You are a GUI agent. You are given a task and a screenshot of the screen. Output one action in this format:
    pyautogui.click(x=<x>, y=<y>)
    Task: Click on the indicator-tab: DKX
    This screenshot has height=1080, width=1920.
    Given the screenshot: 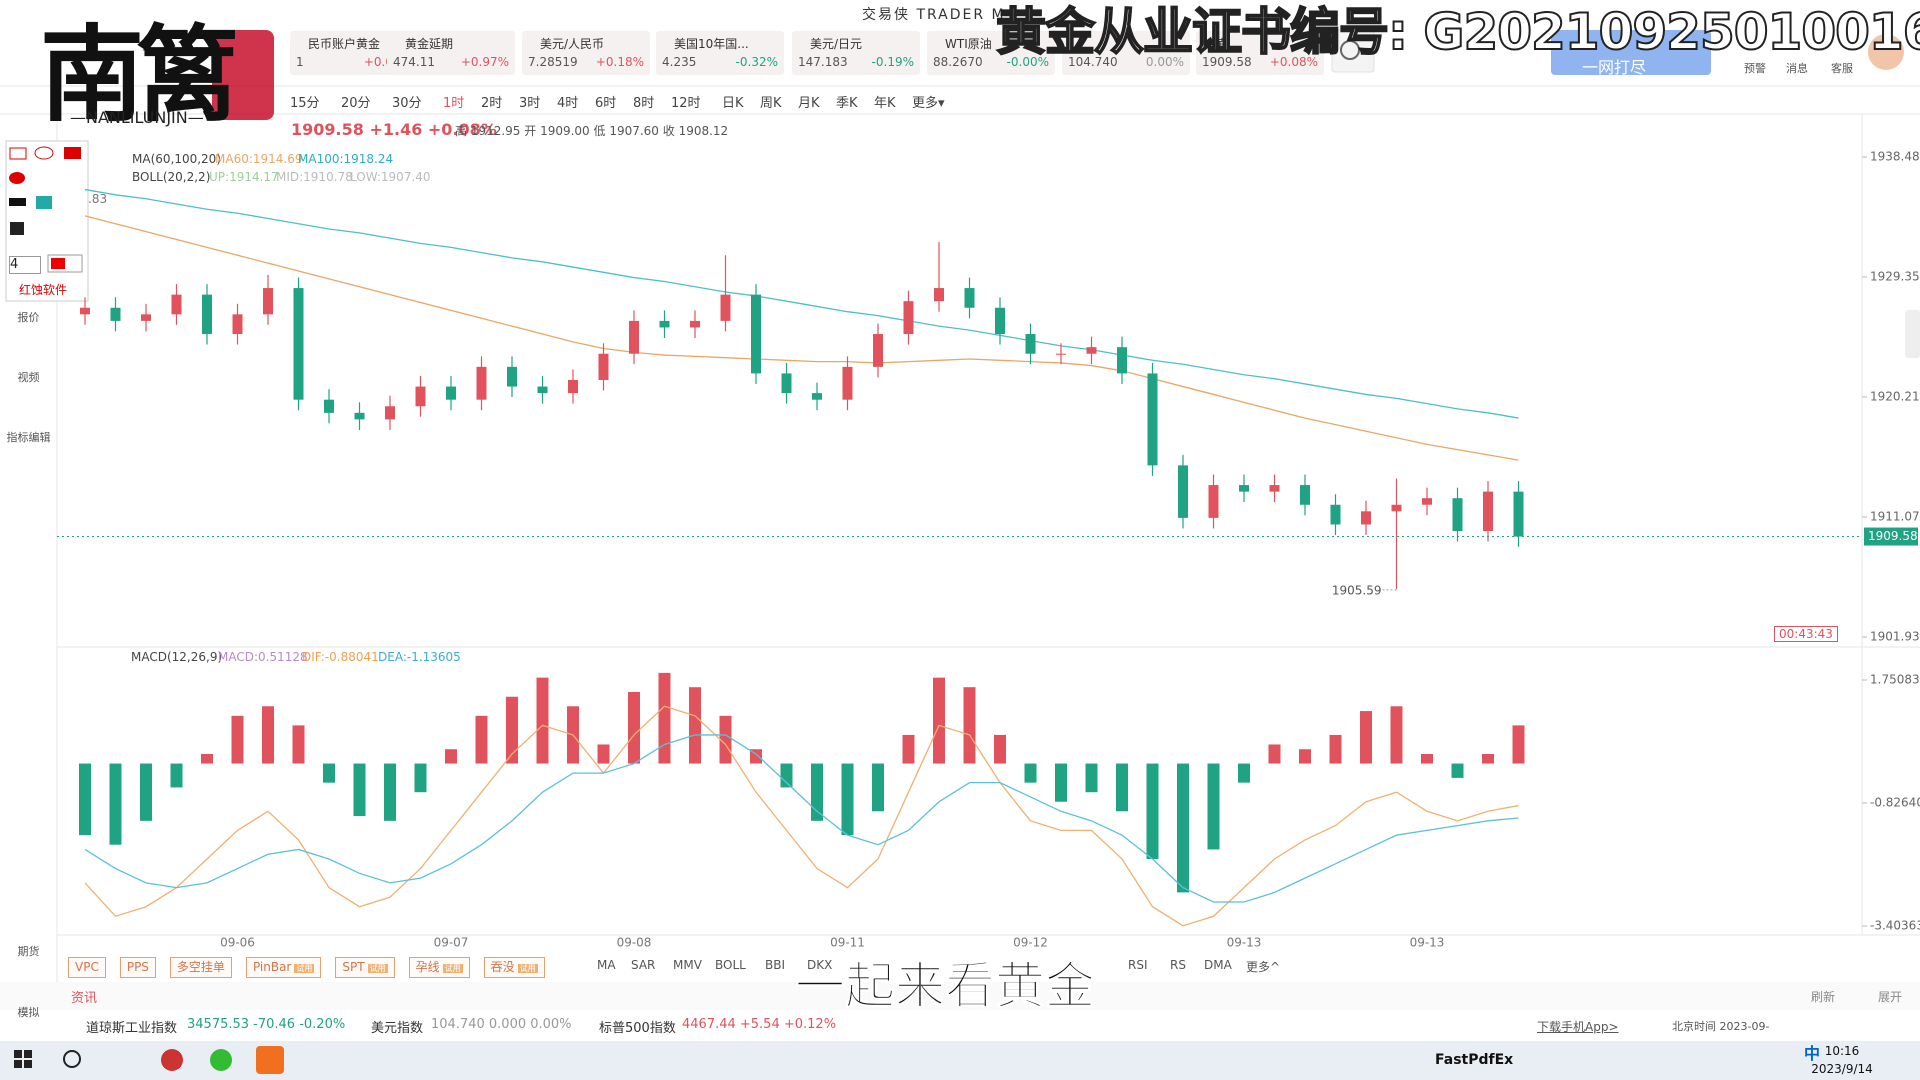 What is the action you would take?
    pyautogui.click(x=820, y=965)
    